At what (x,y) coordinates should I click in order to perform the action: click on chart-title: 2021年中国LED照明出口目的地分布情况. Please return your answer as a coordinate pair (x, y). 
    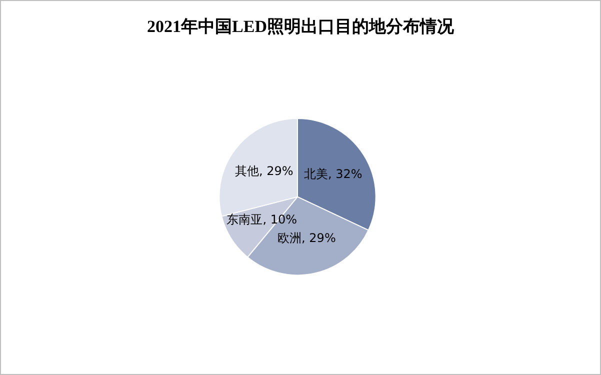
    Looking at the image, I should click on (301, 26).